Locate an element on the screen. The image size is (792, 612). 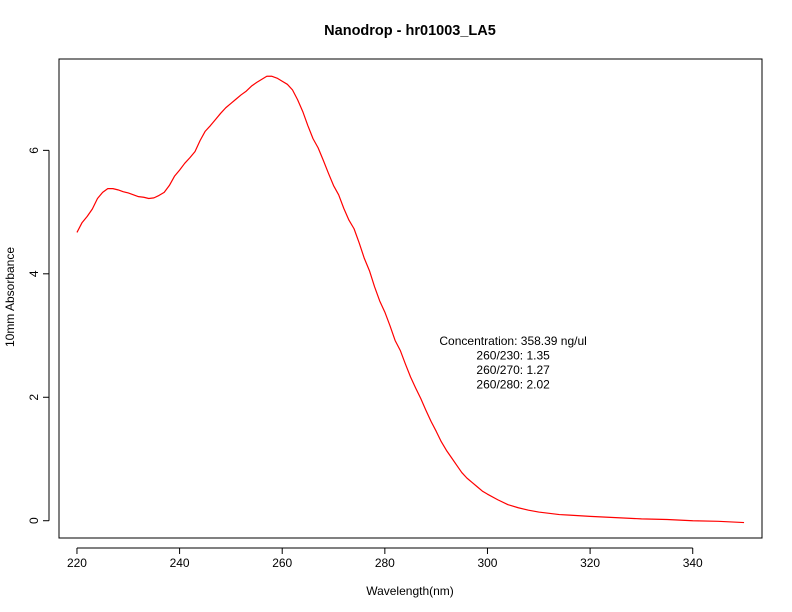
x-tick-label: 320 is located at coordinates (590, 563).